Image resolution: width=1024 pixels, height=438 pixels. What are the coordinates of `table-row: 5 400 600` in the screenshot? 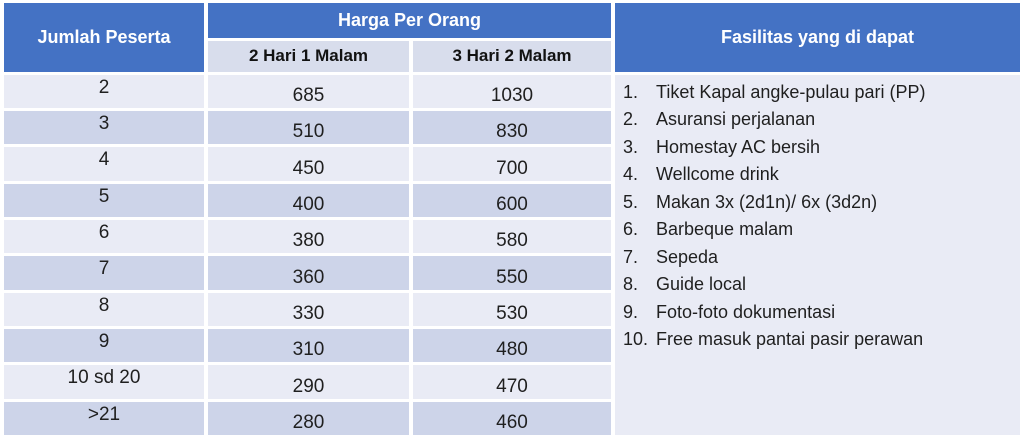 It's located at (512, 200).